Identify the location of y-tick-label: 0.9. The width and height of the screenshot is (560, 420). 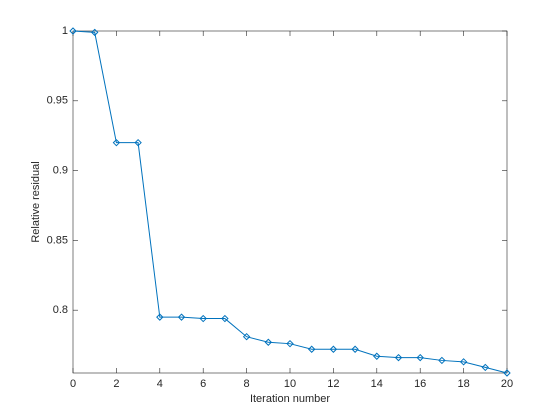
(60, 170).